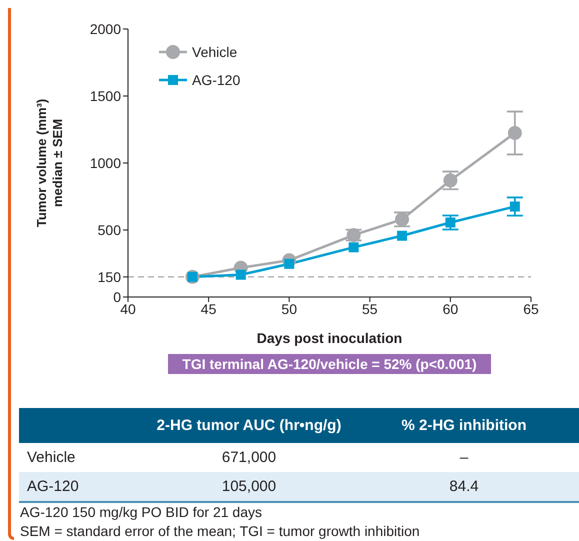  I want to click on text: TGI terminal AG-120/vehicle = 52% (p<0.001), so click(329, 364).